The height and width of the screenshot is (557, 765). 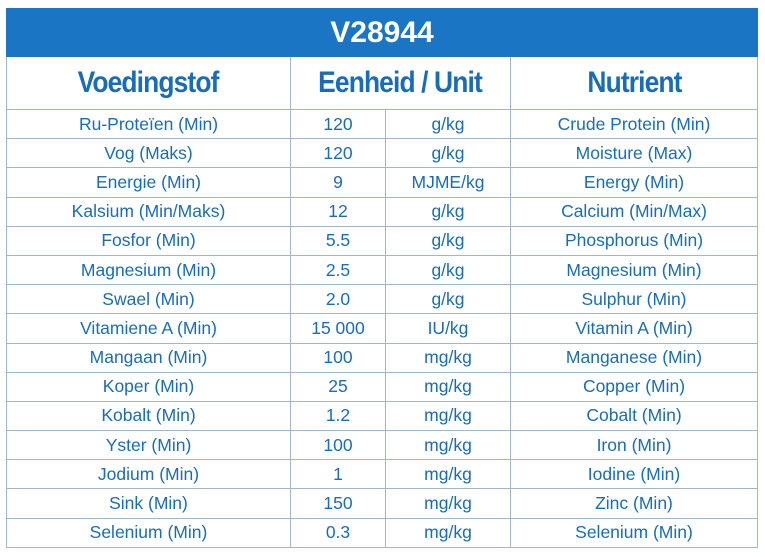 What do you see at coordinates (448, 328) in the screenshot?
I see `unit-cell: IU/kg` at bounding box center [448, 328].